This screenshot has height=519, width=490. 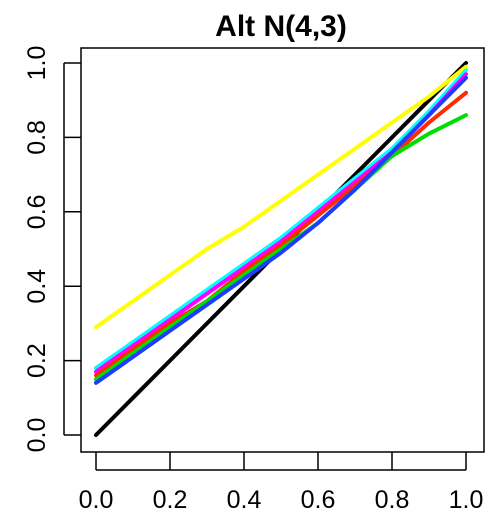 What do you see at coordinates (37, 63) in the screenshot?
I see `y-tick-label: 1.0` at bounding box center [37, 63].